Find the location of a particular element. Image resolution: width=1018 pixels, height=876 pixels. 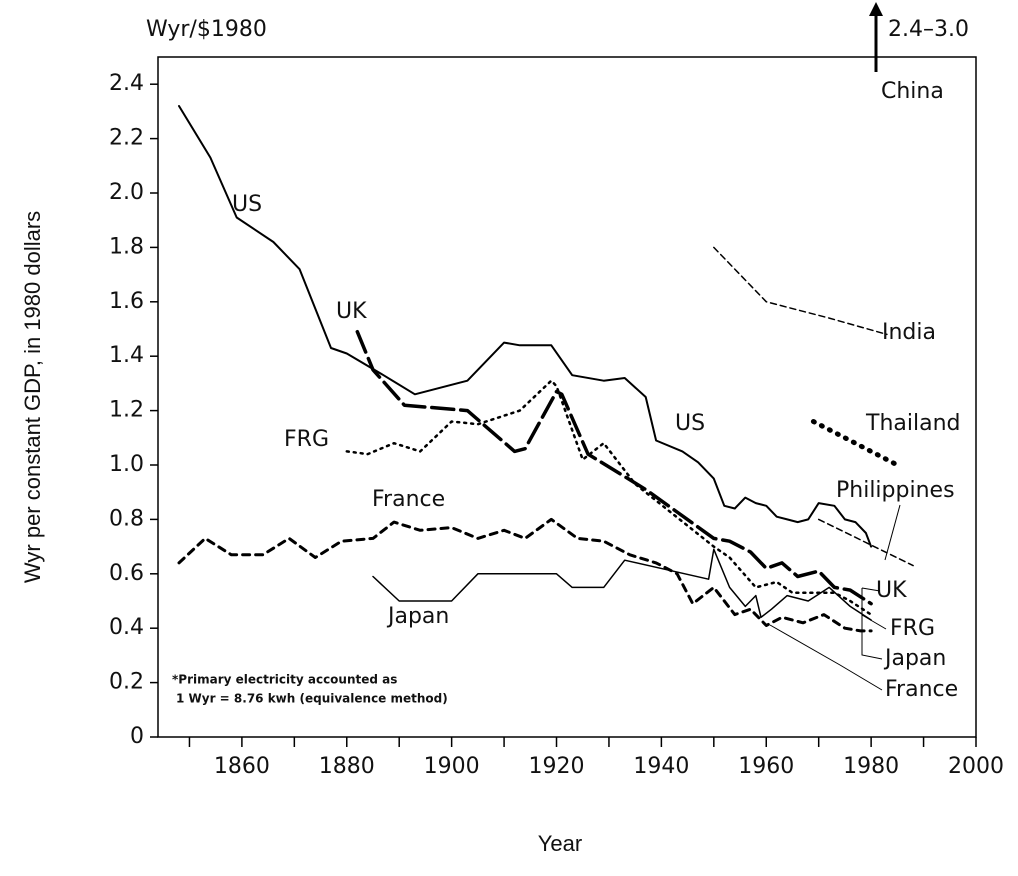

china-label: China is located at coordinates (912, 91).